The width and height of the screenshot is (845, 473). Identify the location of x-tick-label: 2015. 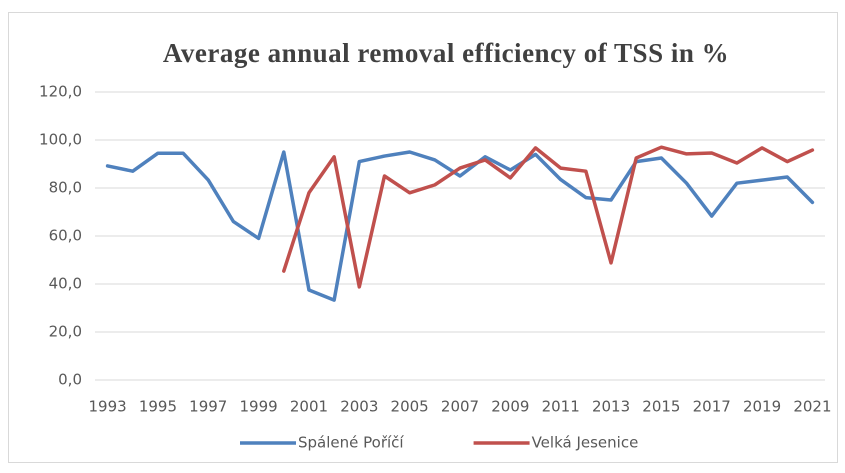
(661, 407).